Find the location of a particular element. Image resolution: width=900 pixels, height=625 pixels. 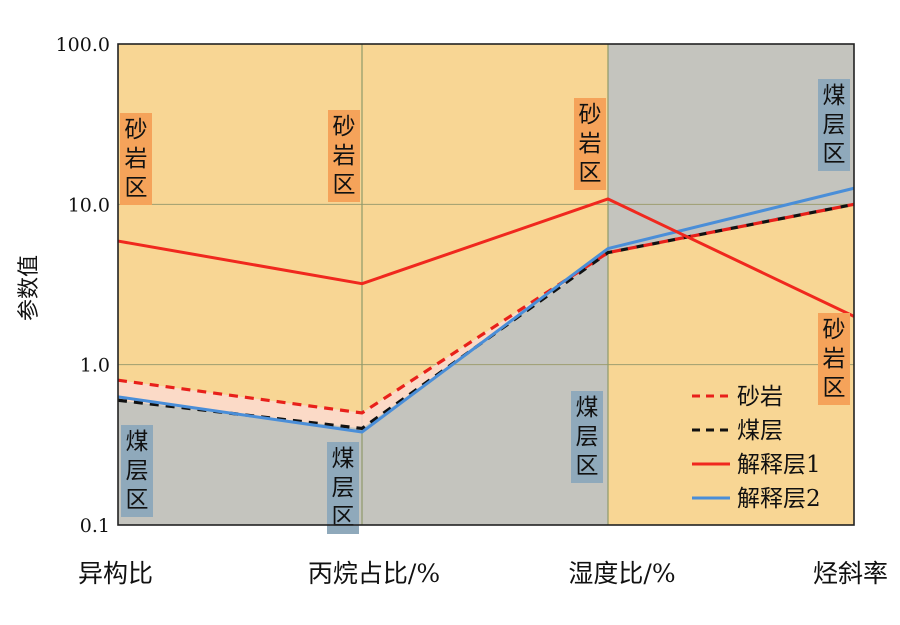

legend-label: 砂岩 is located at coordinates (760, 397).